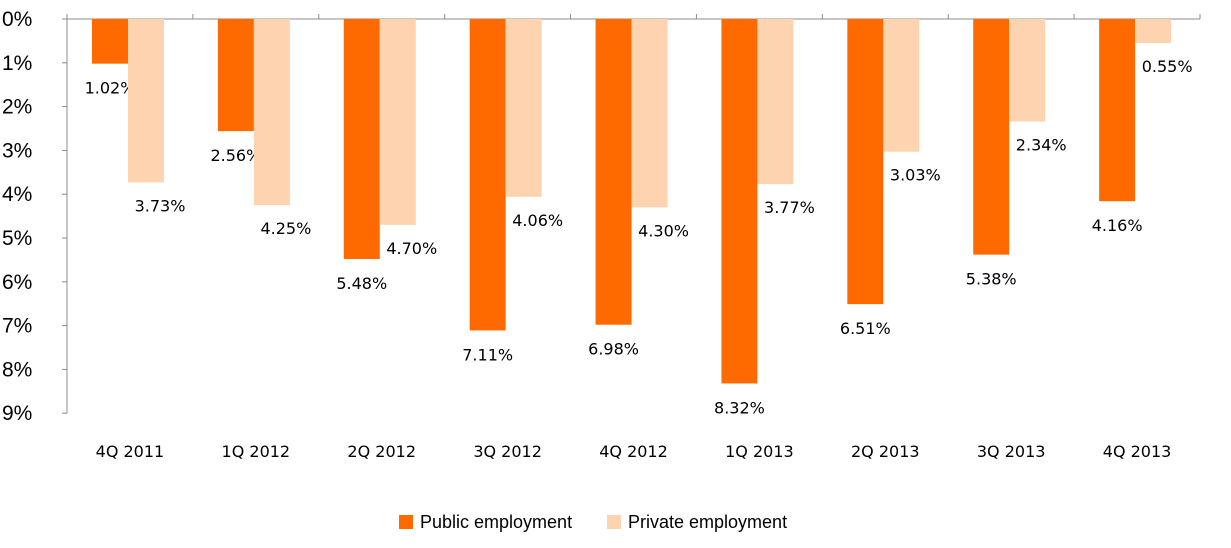 This screenshot has height=548, width=1231. I want to click on data-label: 3.03%, so click(915, 175).